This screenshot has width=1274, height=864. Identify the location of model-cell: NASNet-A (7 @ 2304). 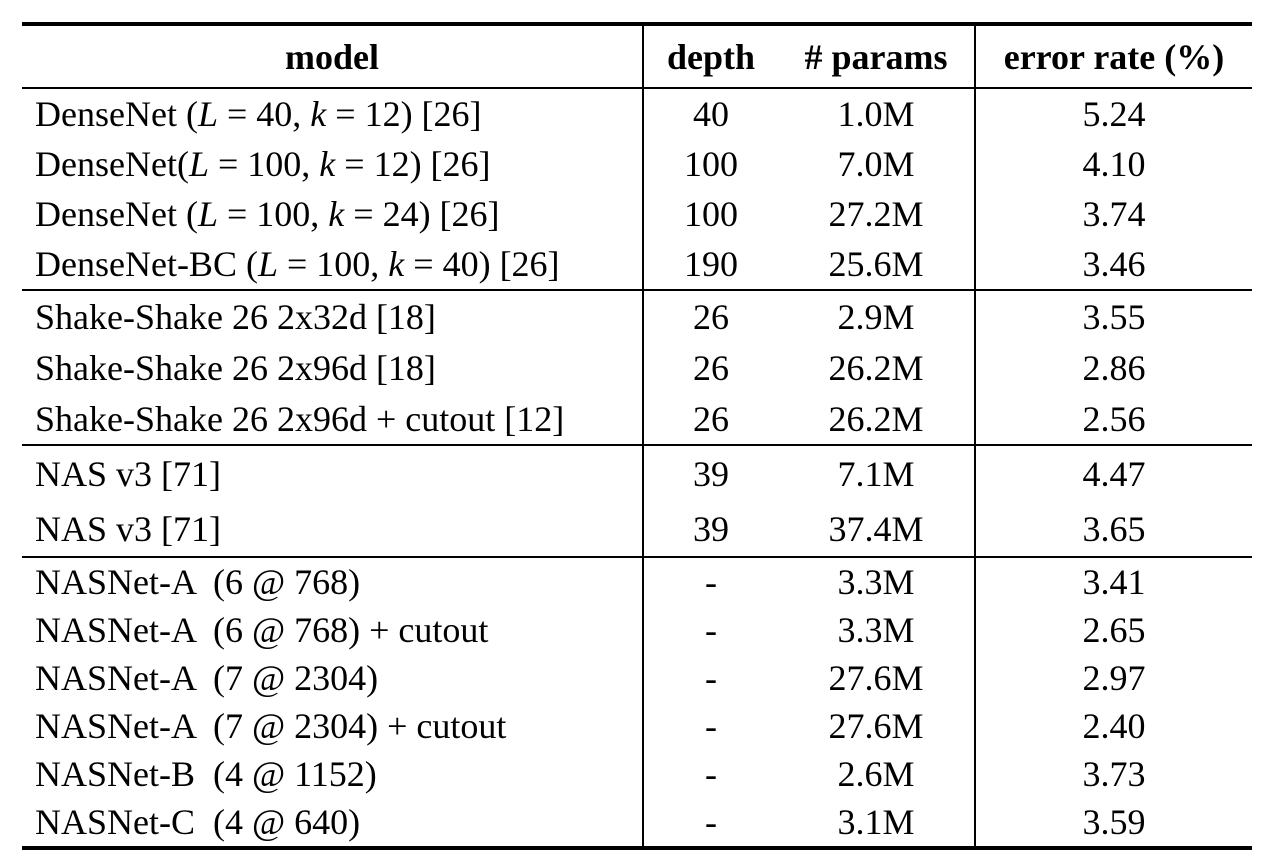
(332, 678).